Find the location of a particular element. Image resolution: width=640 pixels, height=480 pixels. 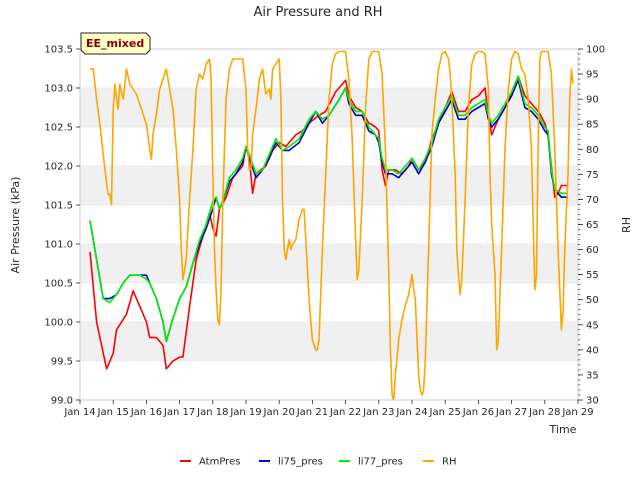

y-axis-right: 30 35 40 45 50 55 60 65 70 75 80 85 90 95 100 is located at coordinates (591, 226).